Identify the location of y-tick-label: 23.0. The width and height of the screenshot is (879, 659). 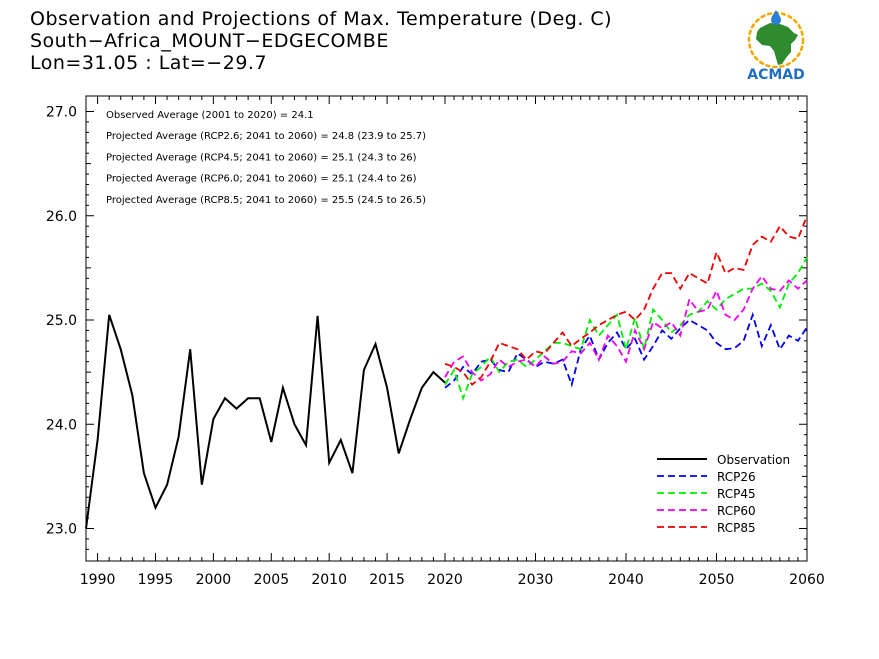
(61, 530).